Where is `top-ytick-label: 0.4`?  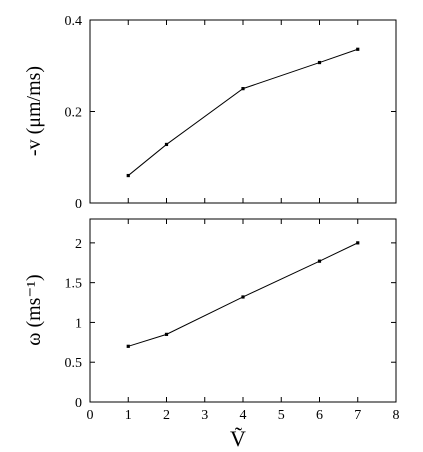
top-ytick-label: 0.4 is located at coordinates (74, 21).